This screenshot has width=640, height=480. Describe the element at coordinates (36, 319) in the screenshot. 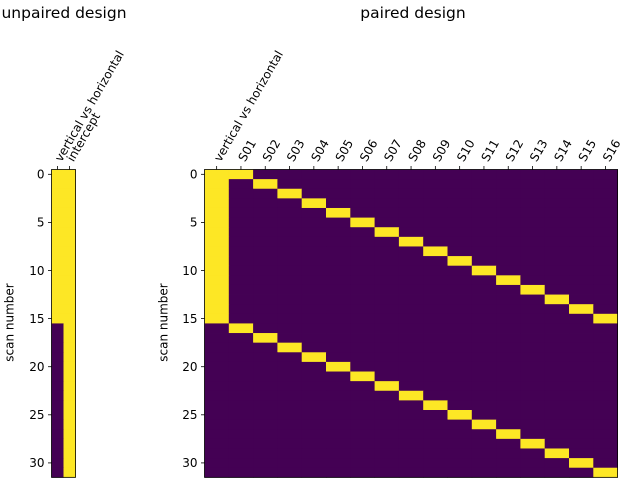

I see `row-tick-label: 15` at that location.